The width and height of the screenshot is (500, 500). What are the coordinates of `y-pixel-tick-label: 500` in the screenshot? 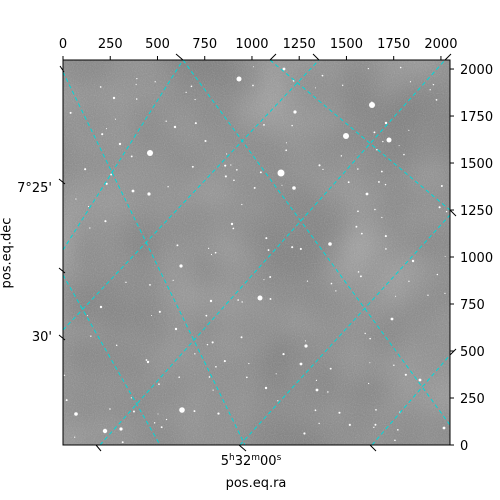 It's located at (472, 352).